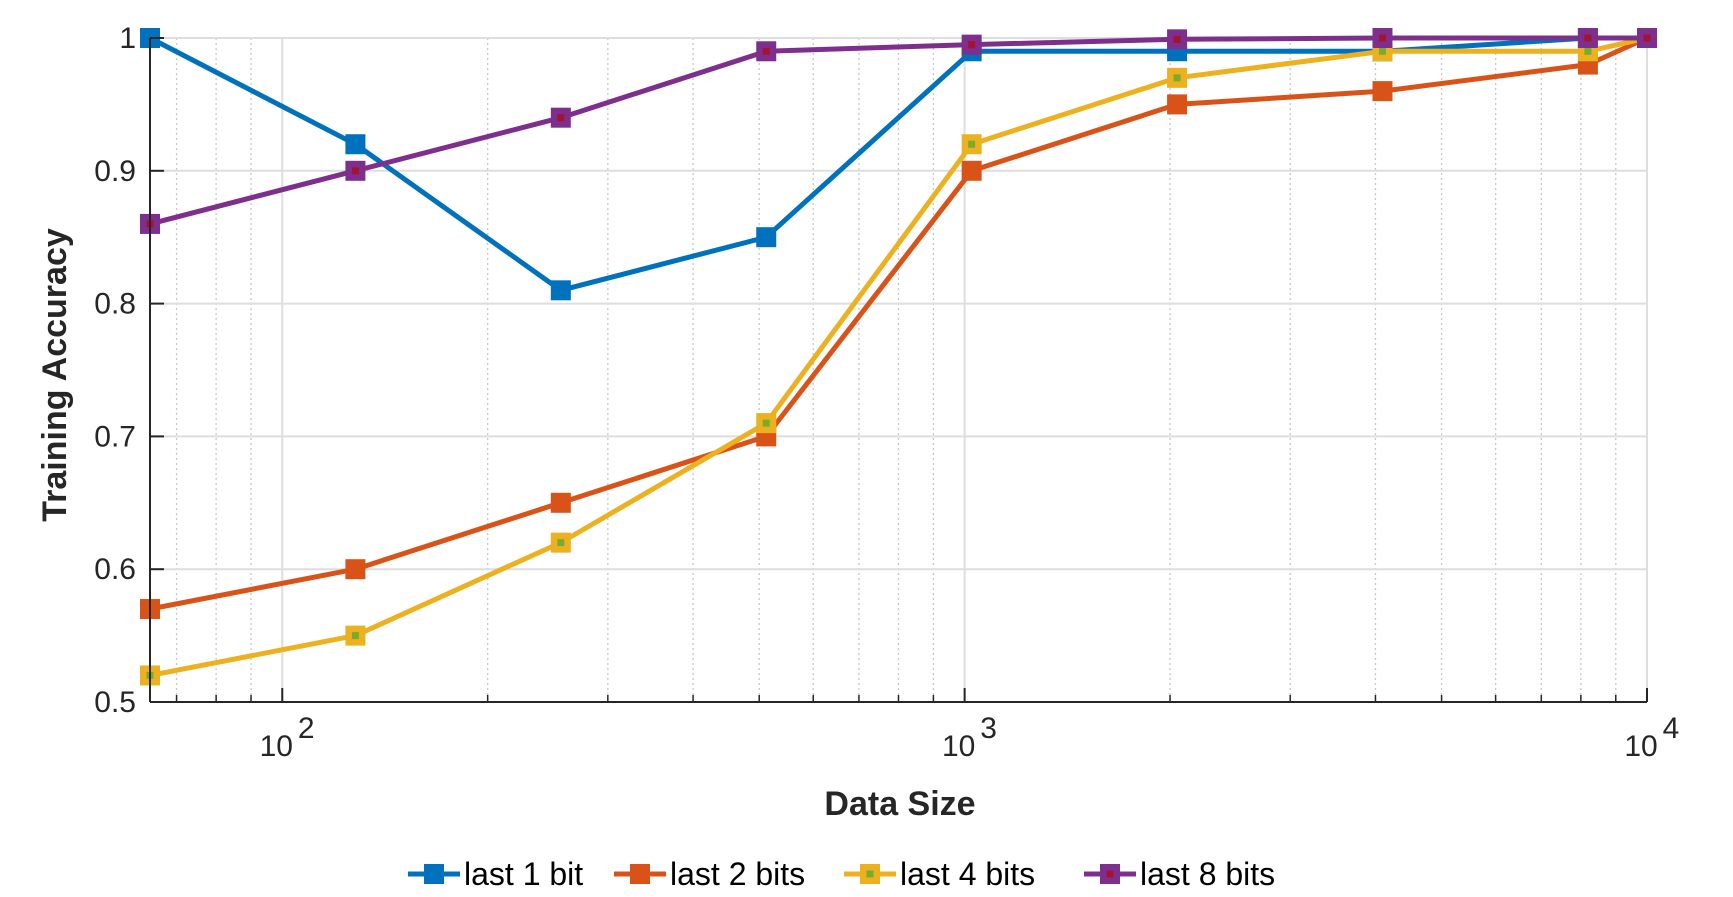 Image resolution: width=1733 pixels, height=897 pixels. Describe the element at coordinates (55, 375) in the screenshot. I see `y-axis-title: Training Accuracy` at that location.